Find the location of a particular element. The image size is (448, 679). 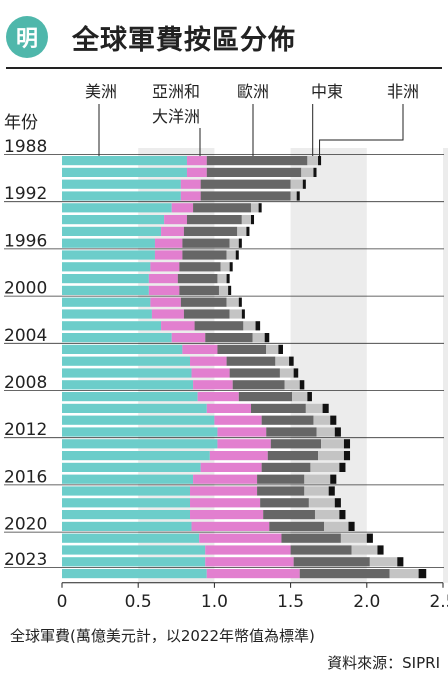

bar-segment-asia_oceania-1998 is located at coordinates (163, 279).